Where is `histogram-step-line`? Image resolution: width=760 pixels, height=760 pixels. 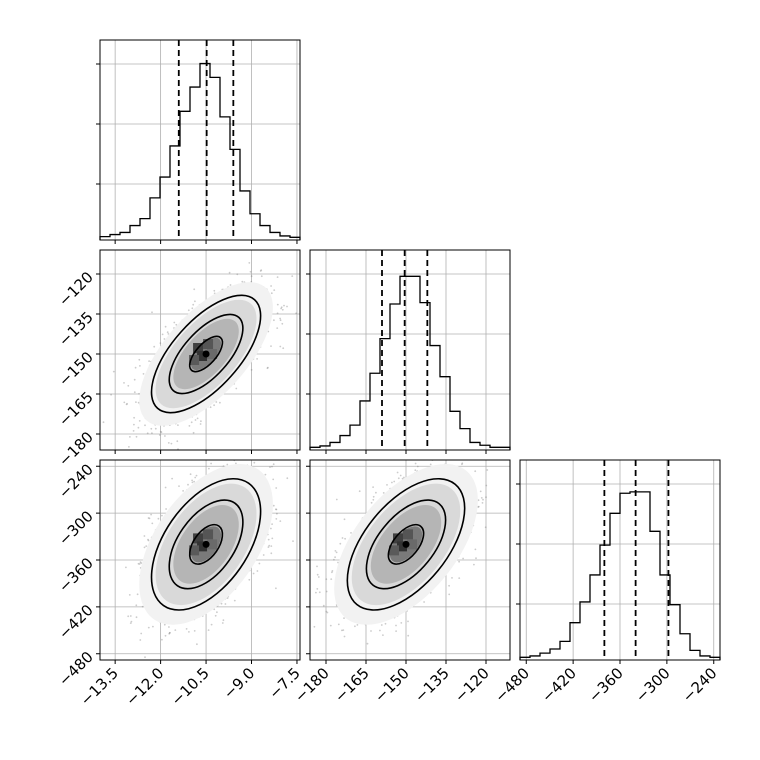 histogram-step-line is located at coordinates (200, 151).